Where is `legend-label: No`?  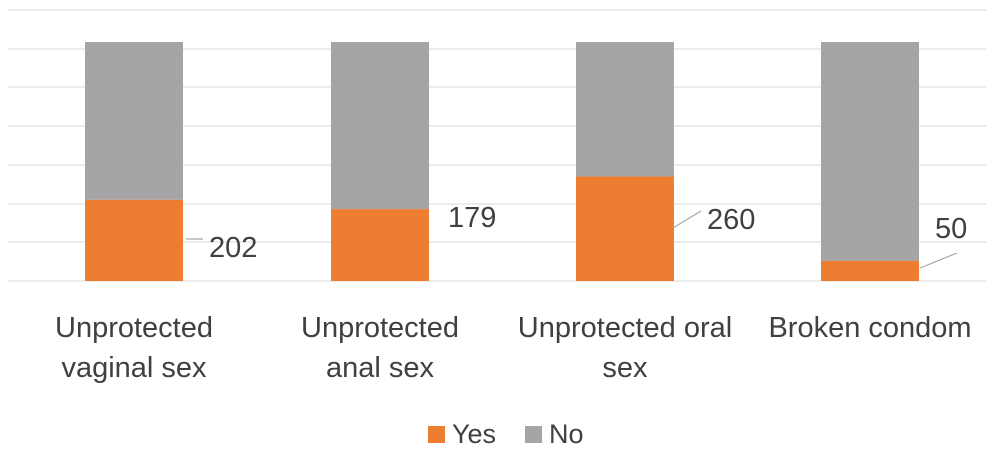
legend-label: No is located at coordinates (566, 434).